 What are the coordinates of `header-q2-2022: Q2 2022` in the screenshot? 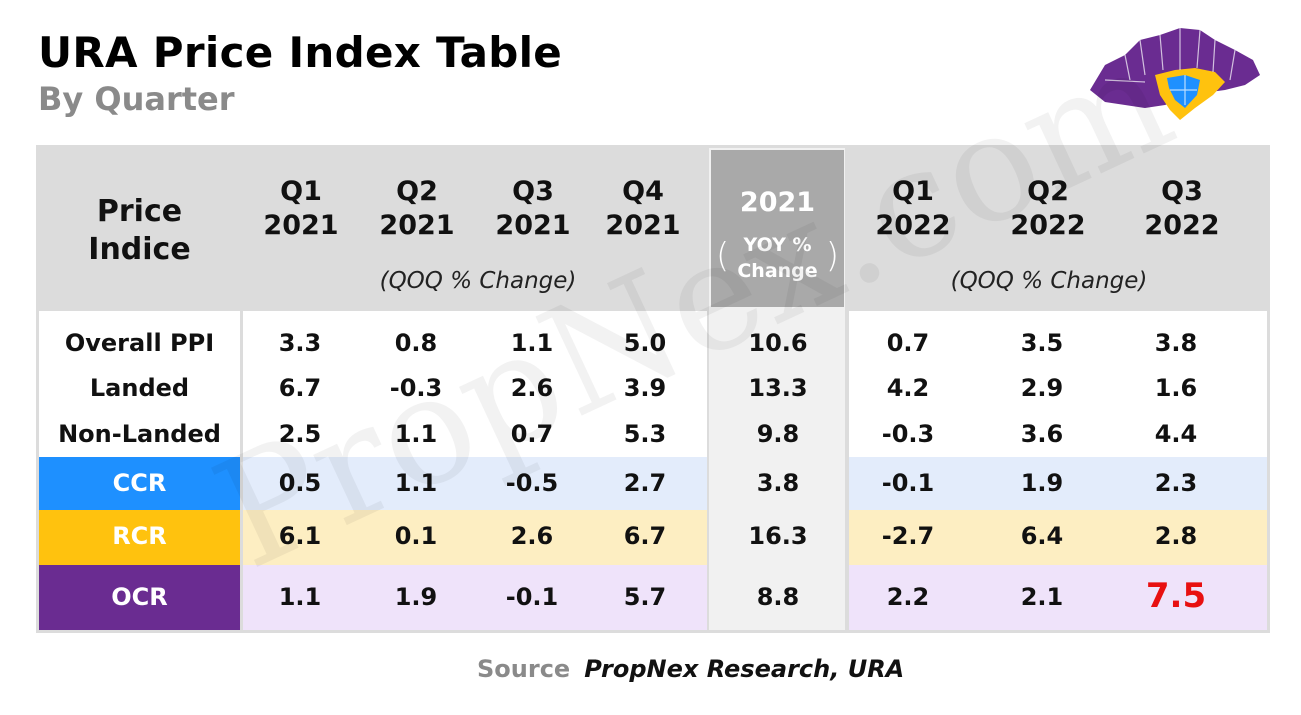 It's located at (1048, 208).